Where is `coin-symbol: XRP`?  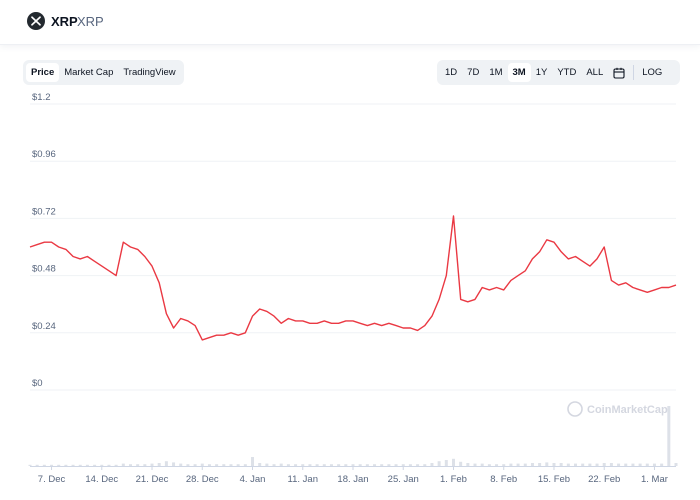
coin-symbol: XRP is located at coordinates (90, 21).